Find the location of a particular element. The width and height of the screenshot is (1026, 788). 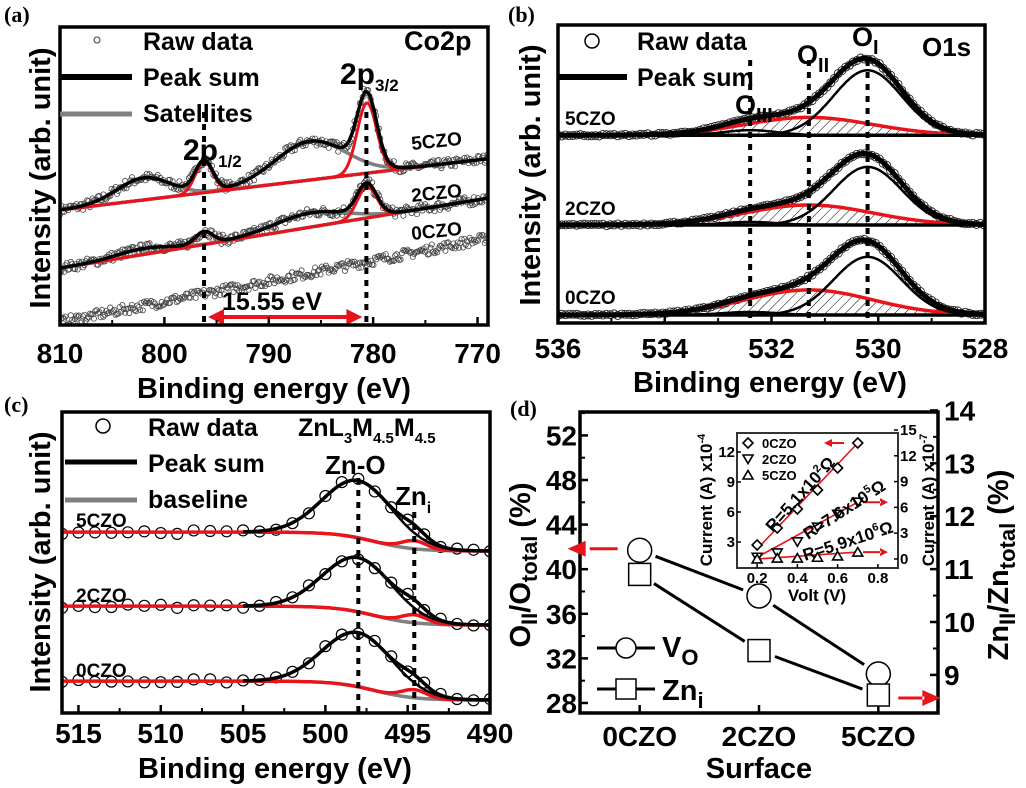

series-label-2czo-c: 2CZO is located at coordinates (101, 596).